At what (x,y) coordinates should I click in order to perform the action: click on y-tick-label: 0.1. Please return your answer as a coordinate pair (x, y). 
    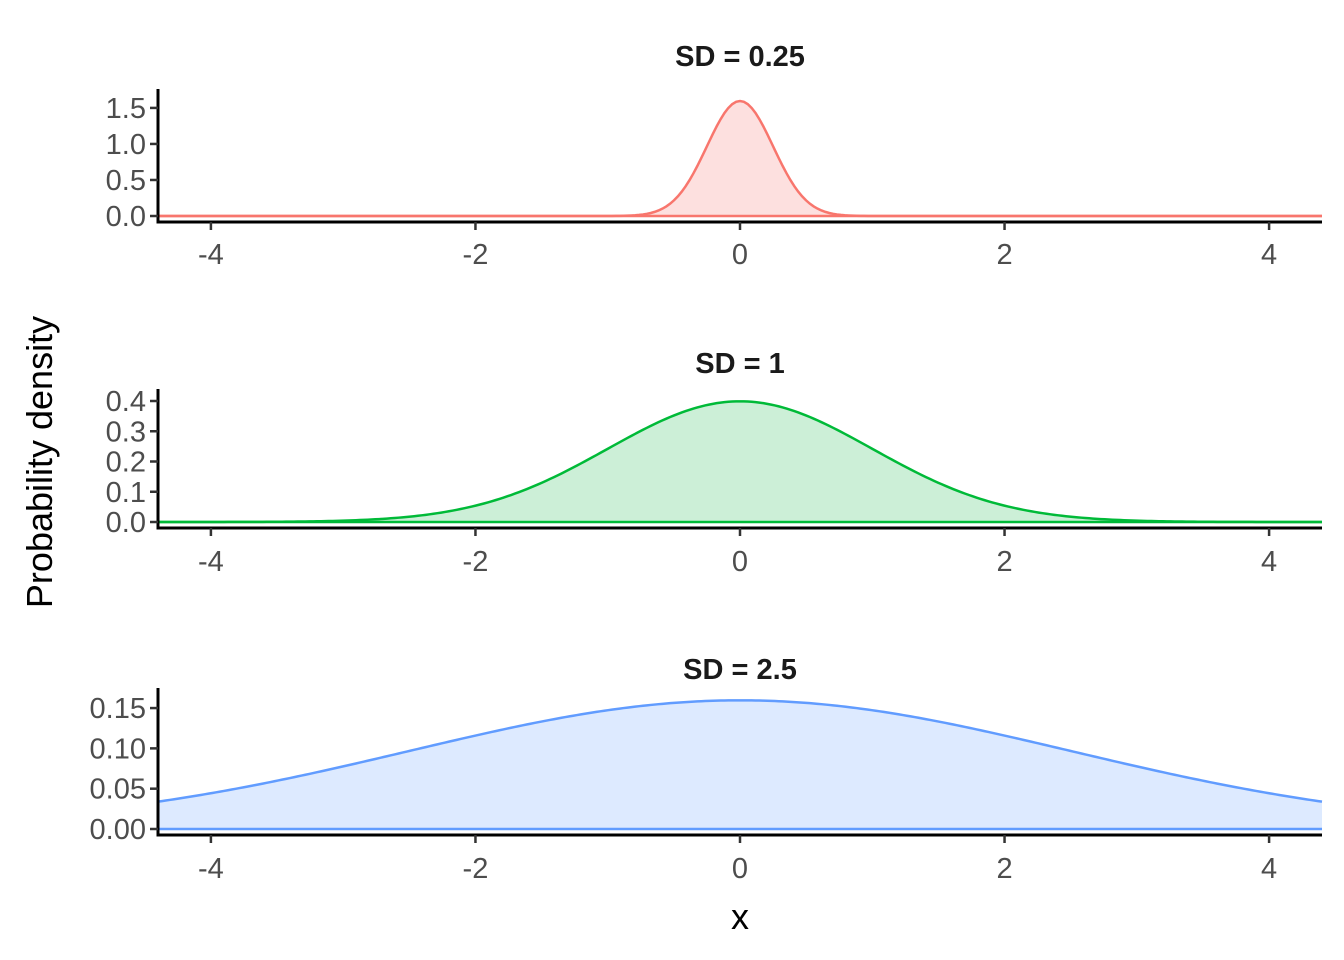
    Looking at the image, I should click on (126, 493).